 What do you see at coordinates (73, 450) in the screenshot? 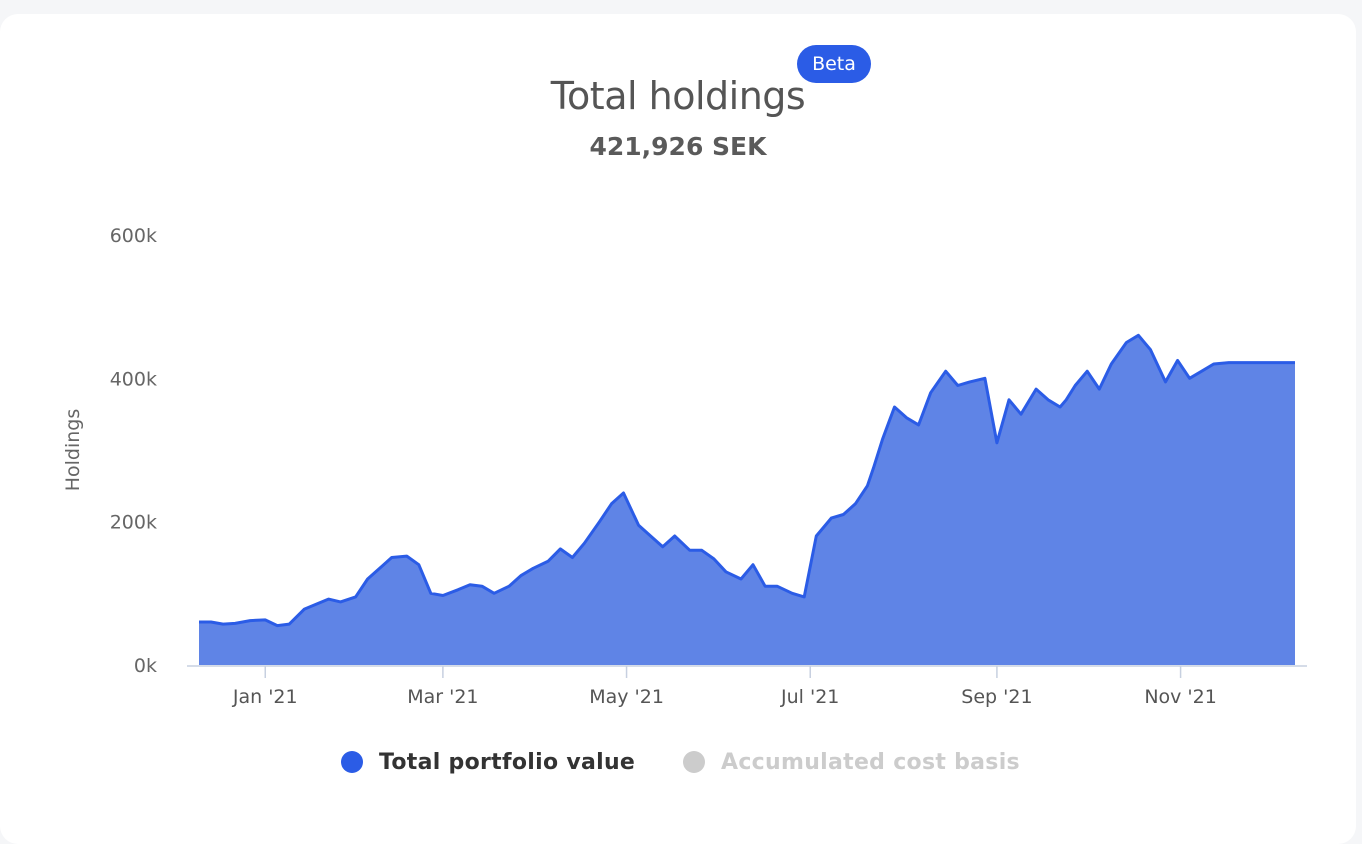
I see `y-axis-title: Holdings` at bounding box center [73, 450].